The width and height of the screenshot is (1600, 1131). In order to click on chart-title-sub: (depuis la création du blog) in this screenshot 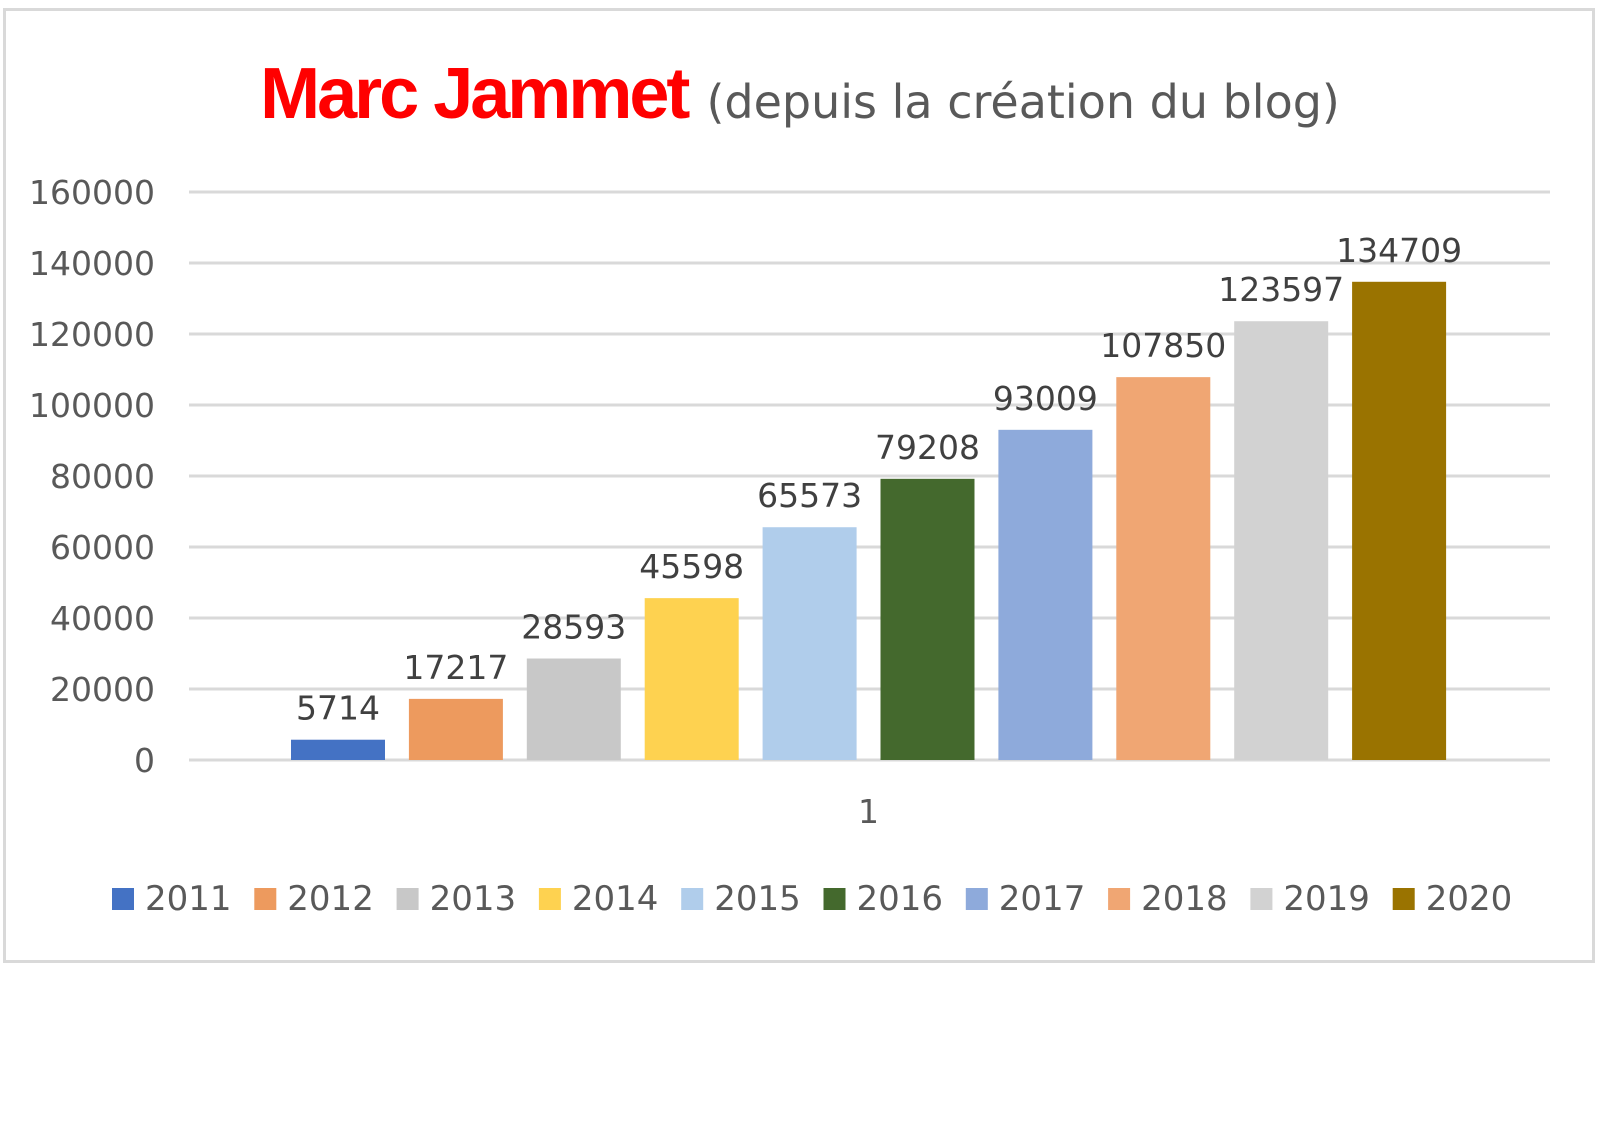, I will do `click(1022, 102)`.